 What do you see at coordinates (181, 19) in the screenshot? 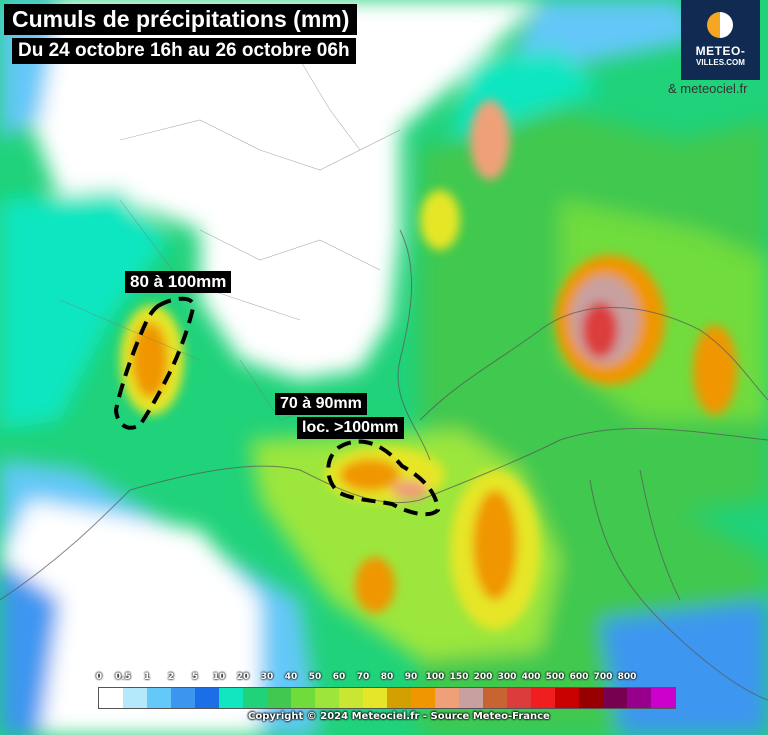
I see `map-title: Cumuls de précipitations (mm)` at bounding box center [181, 19].